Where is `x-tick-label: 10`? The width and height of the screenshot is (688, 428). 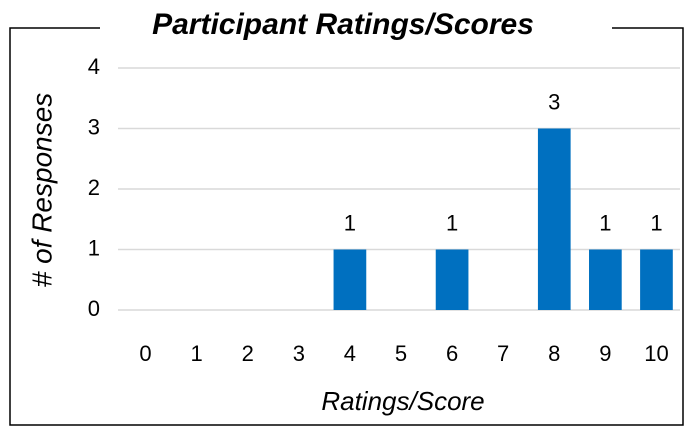 x-tick-label: 10 is located at coordinates (656, 353).